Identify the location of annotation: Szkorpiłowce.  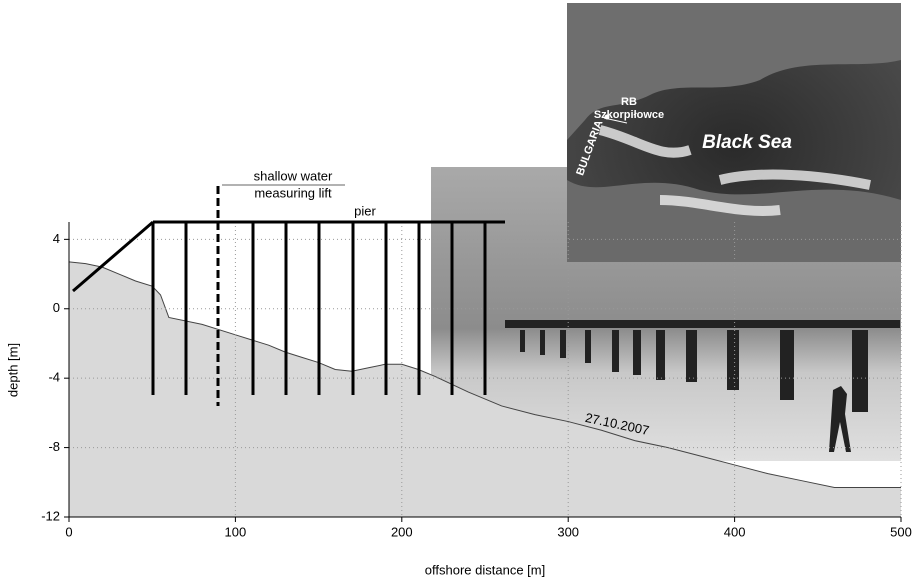
(629, 115).